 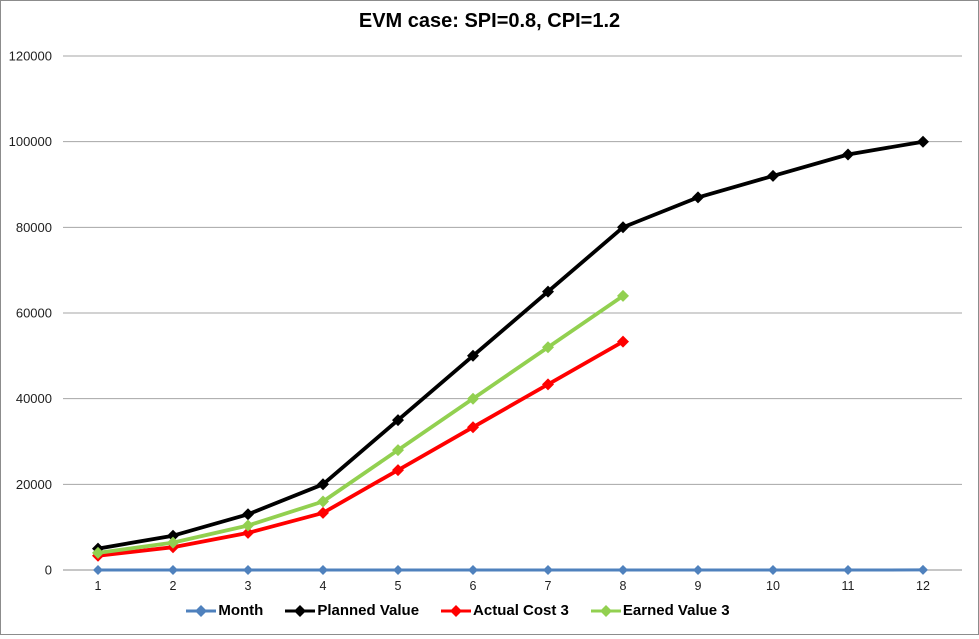 I want to click on legend-item-planned-value: Planned Value, so click(x=352, y=610).